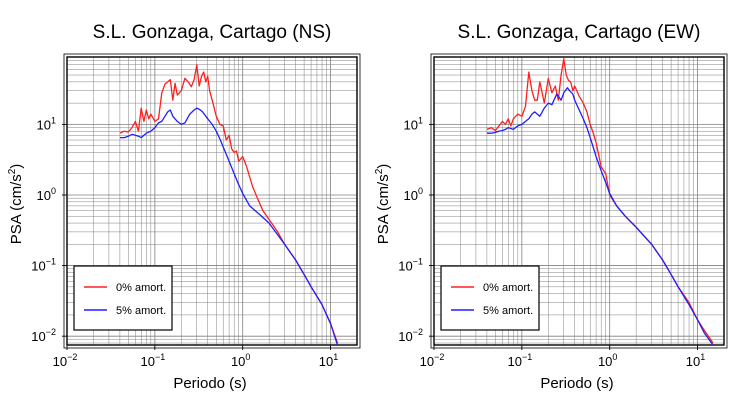 The image size is (730, 400). What do you see at coordinates (212, 32) in the screenshot?
I see `chart-title: S.L. Gonzaga, Cartago (NS)` at bounding box center [212, 32].